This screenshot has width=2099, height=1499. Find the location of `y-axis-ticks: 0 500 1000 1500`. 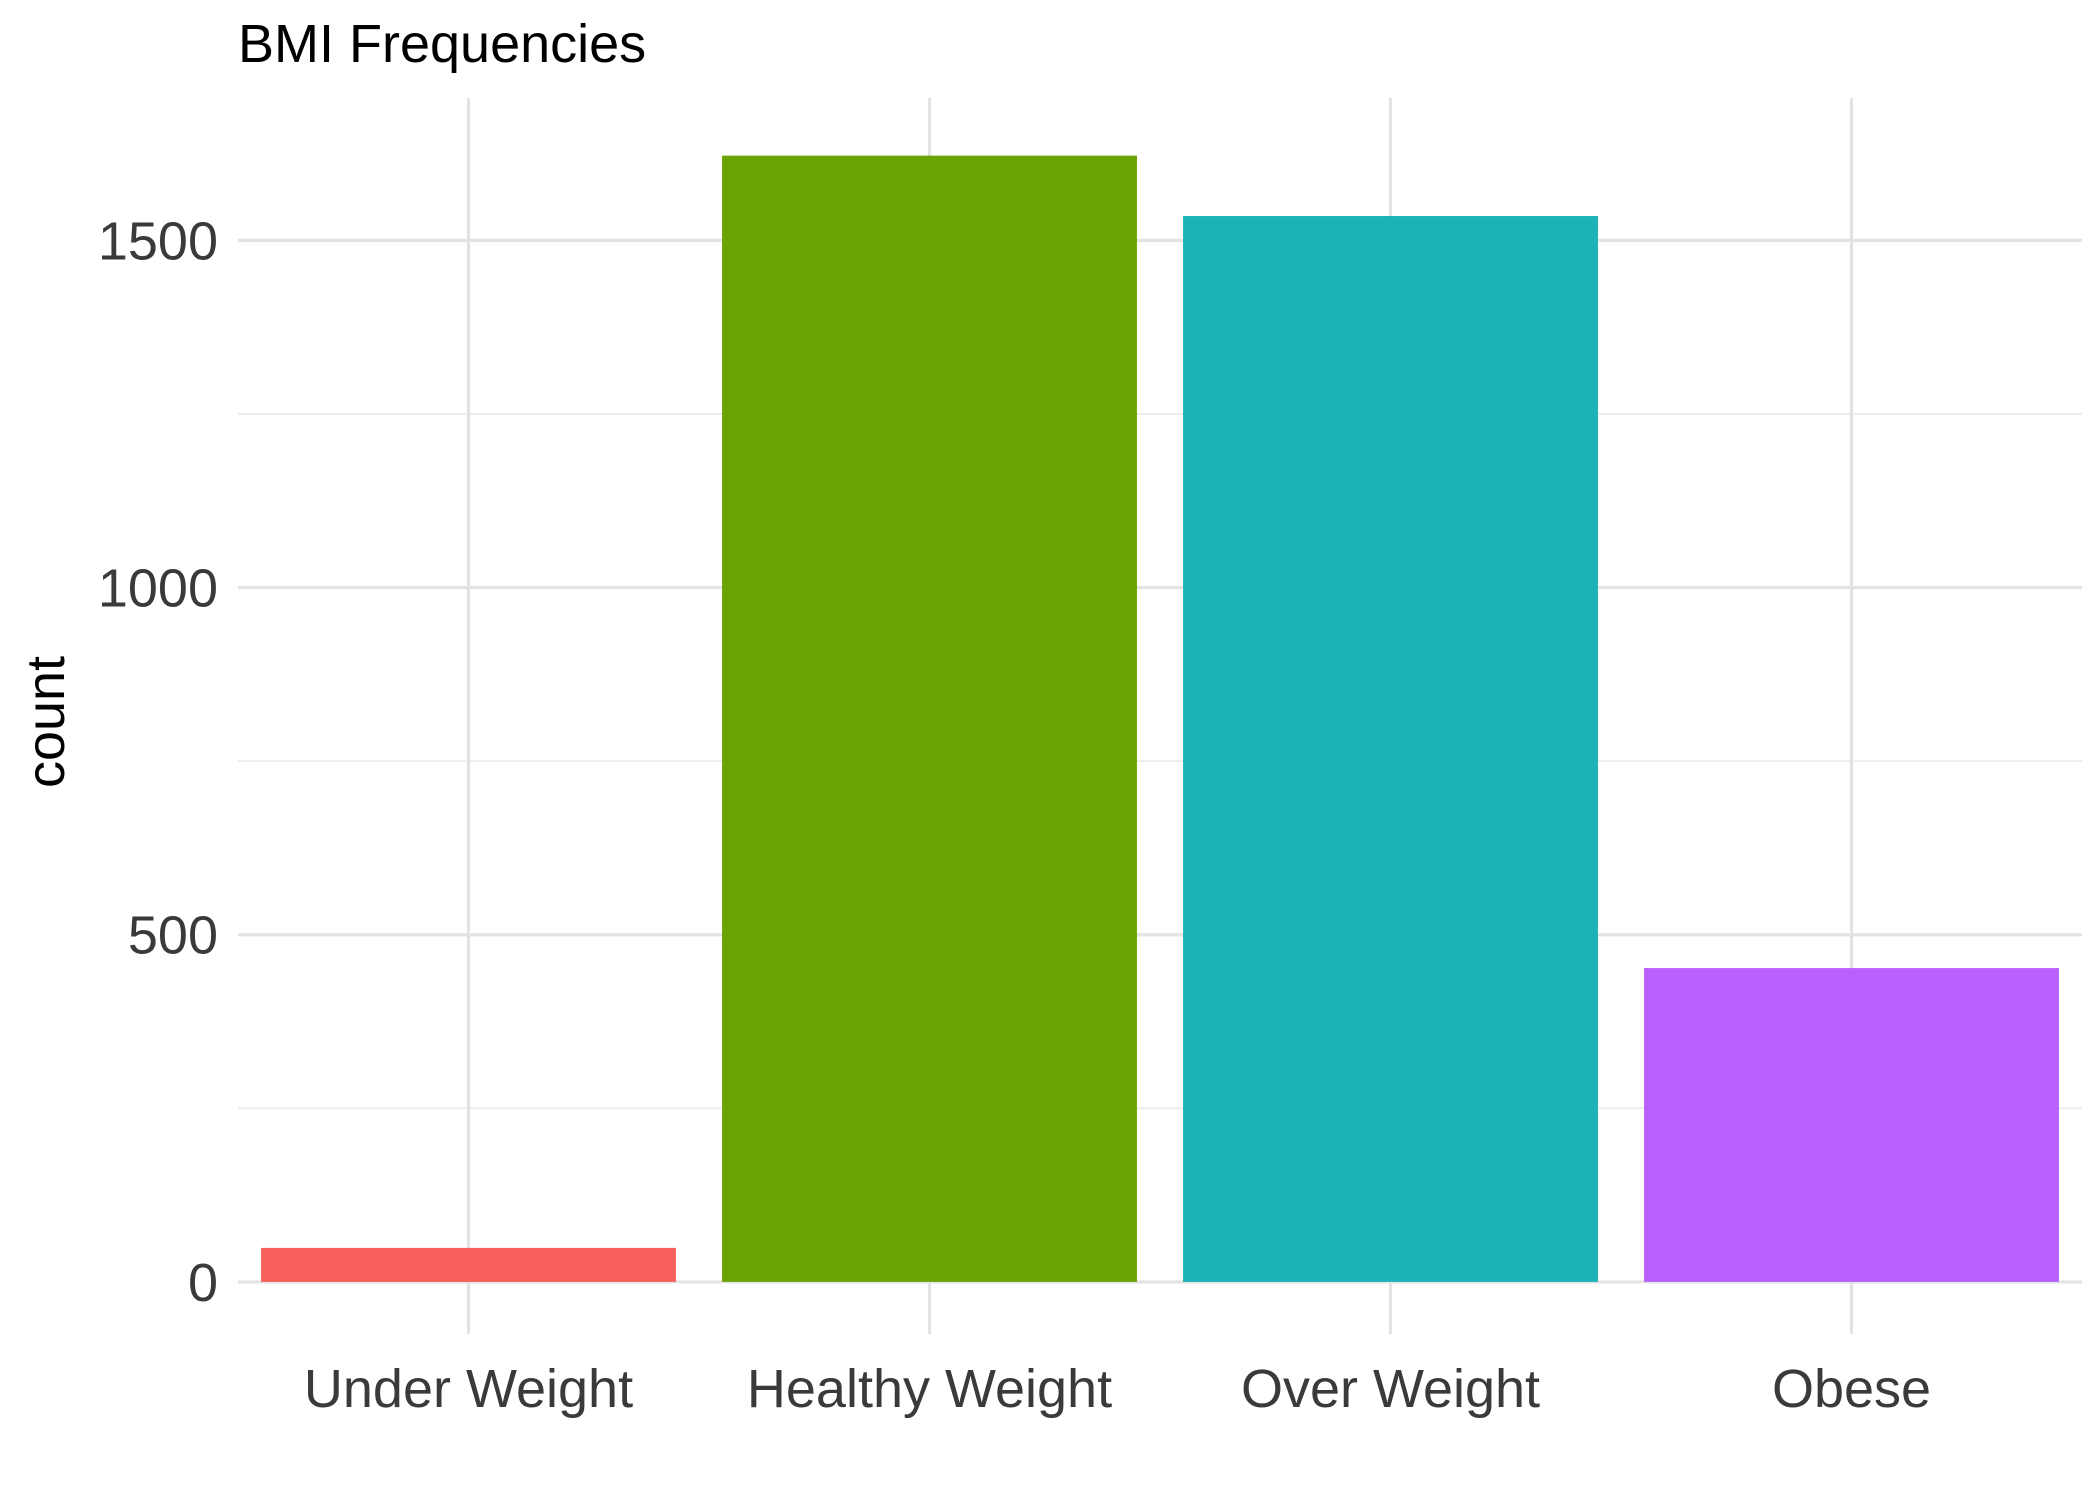

y-axis-ticks: 0 500 1000 1500 is located at coordinates (158, 762).